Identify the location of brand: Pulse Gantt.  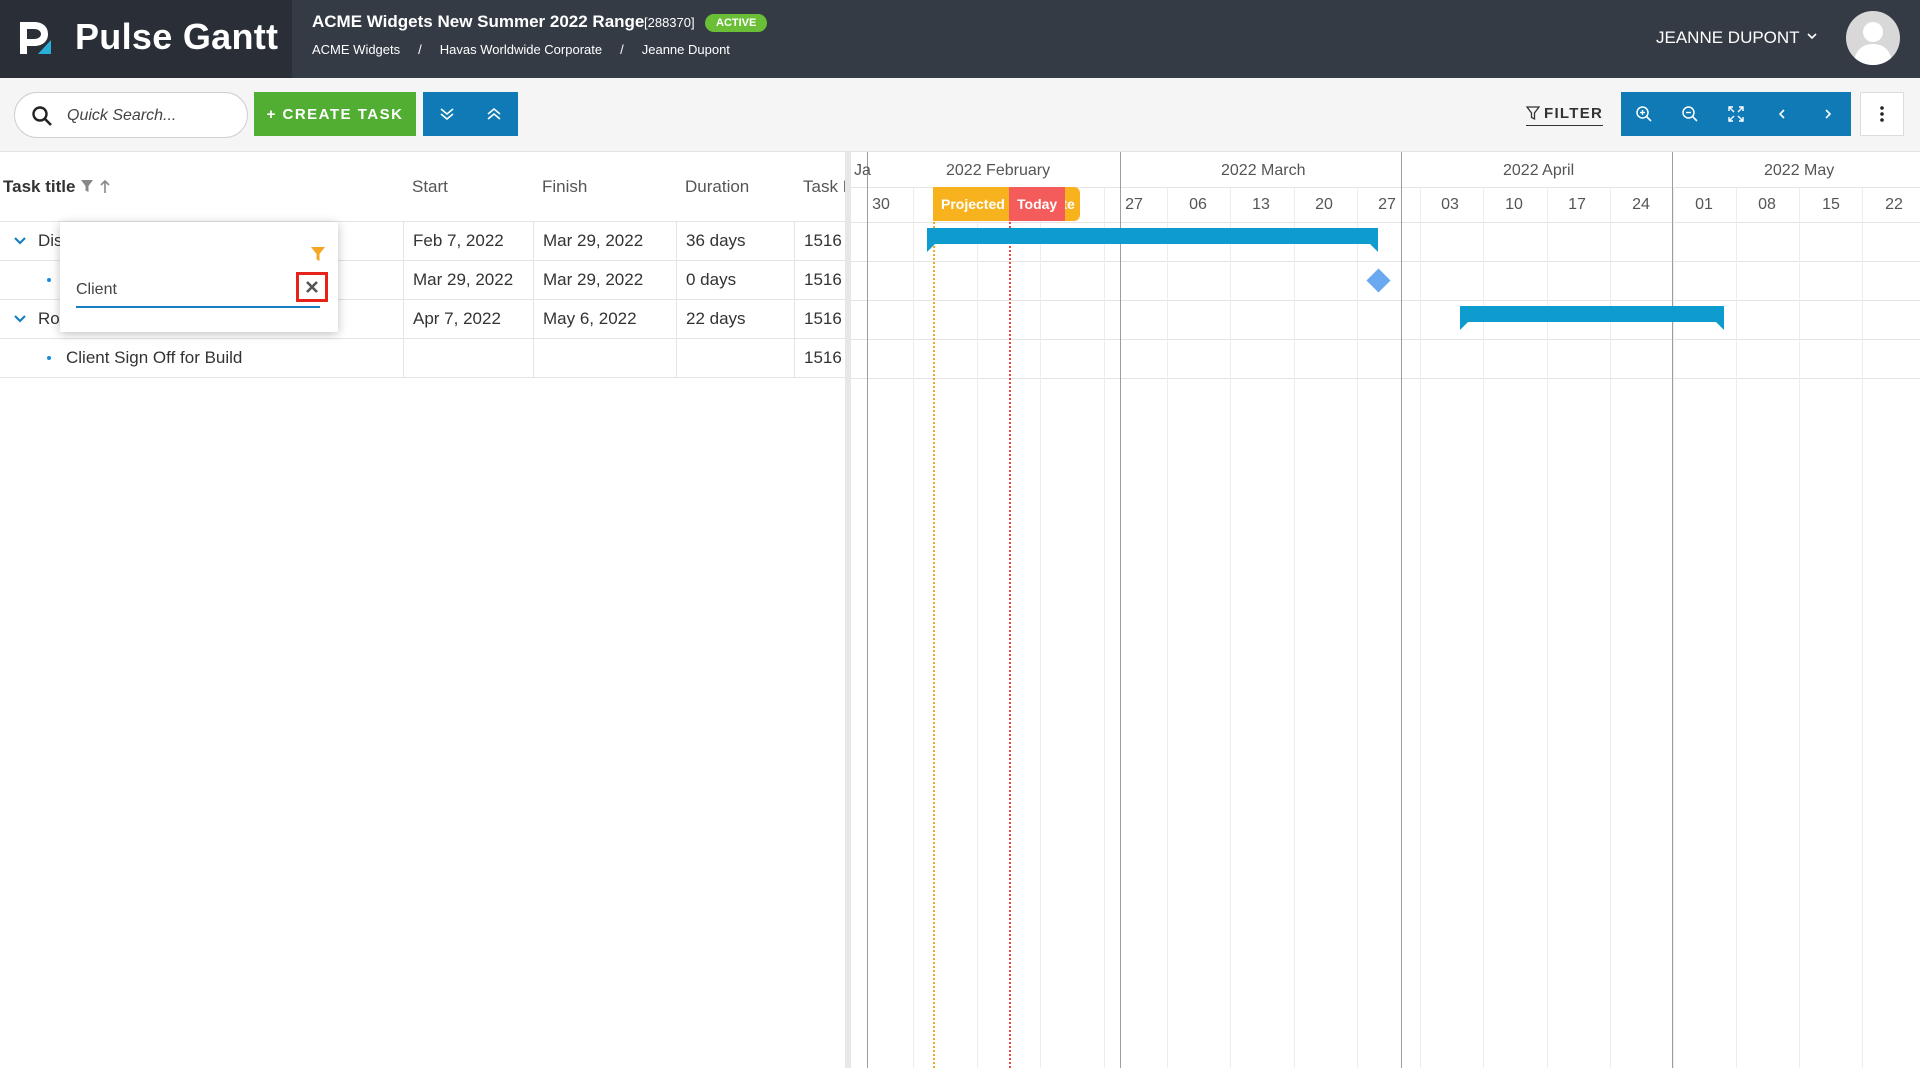
(146, 39).